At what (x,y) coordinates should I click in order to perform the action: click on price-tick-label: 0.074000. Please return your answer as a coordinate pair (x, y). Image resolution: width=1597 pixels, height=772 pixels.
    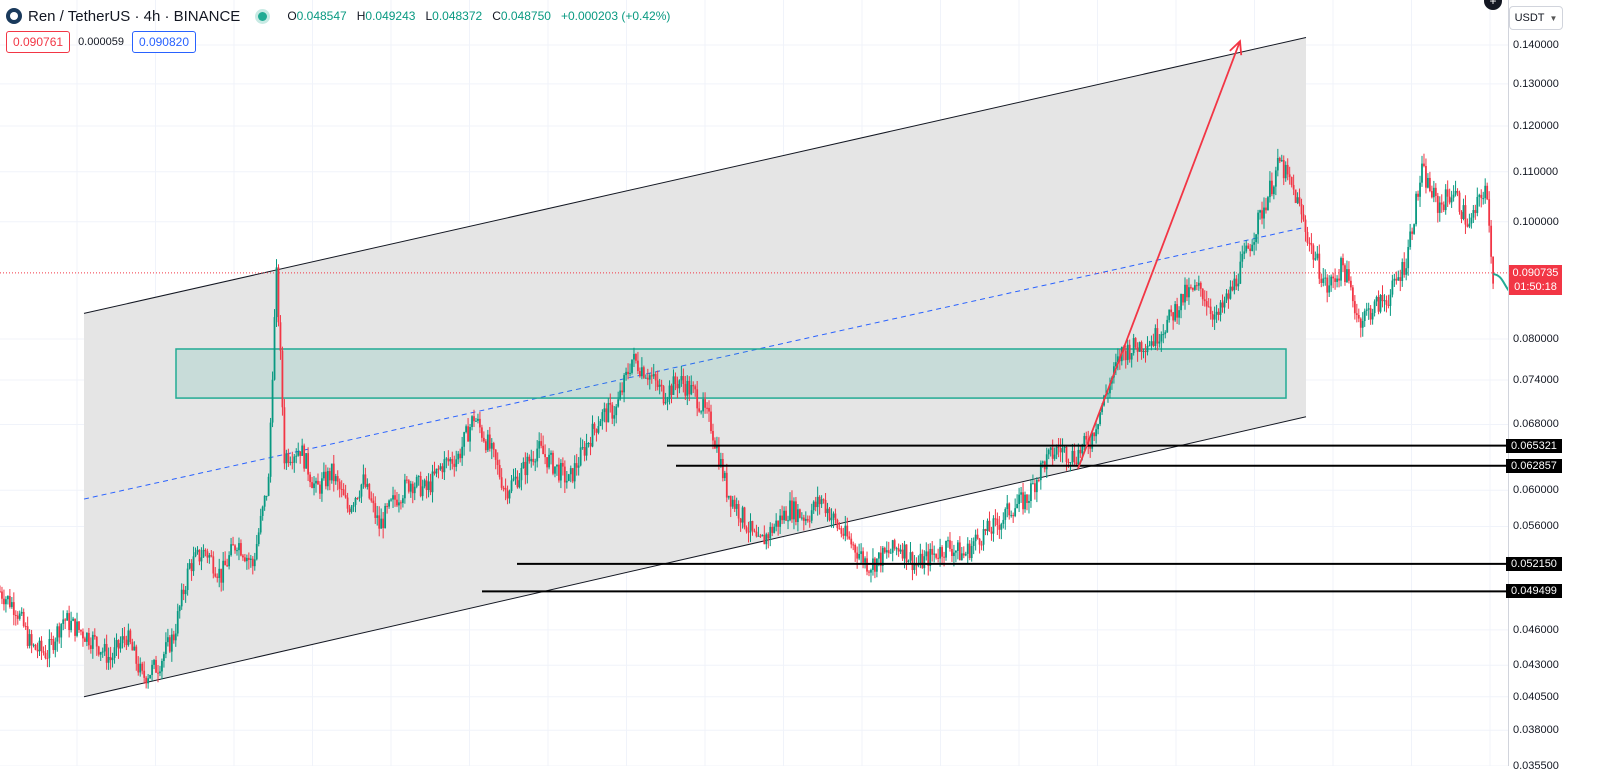
    Looking at the image, I should click on (1536, 380).